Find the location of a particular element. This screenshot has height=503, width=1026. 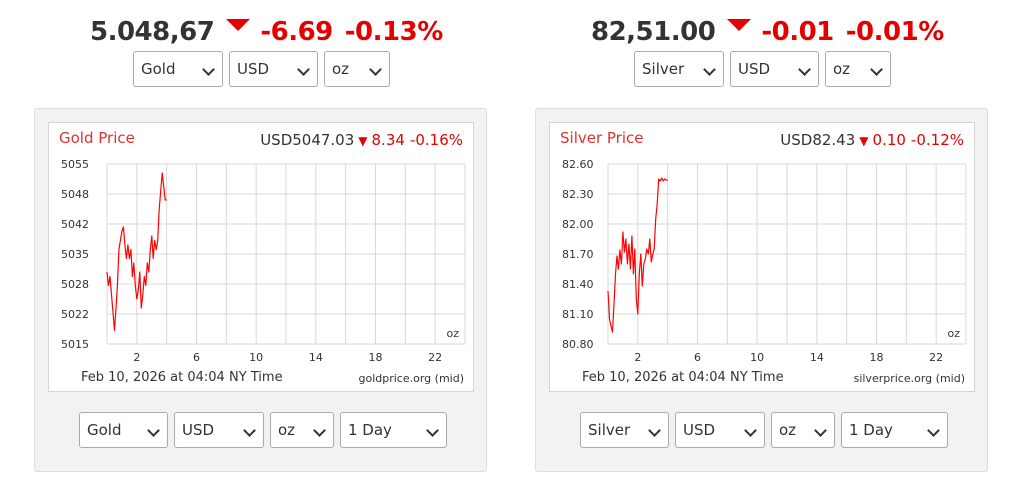

silver-ticker: 82,51.00 -0.01 -0.01% is located at coordinates (767, 32).